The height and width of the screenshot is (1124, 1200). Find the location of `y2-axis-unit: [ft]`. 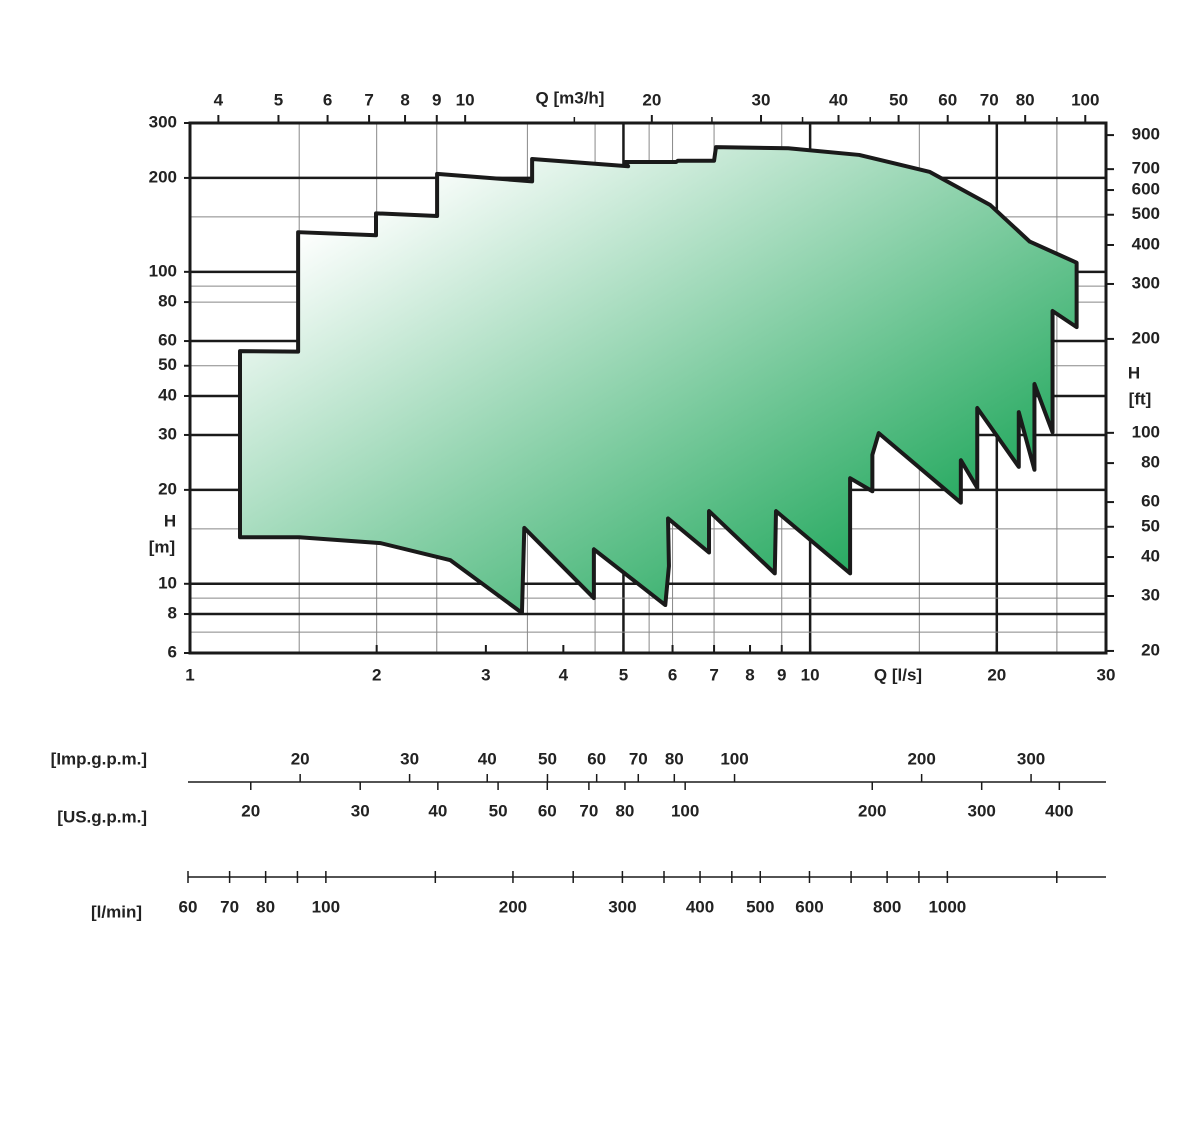

y2-axis-unit: [ft] is located at coordinates (1140, 398).